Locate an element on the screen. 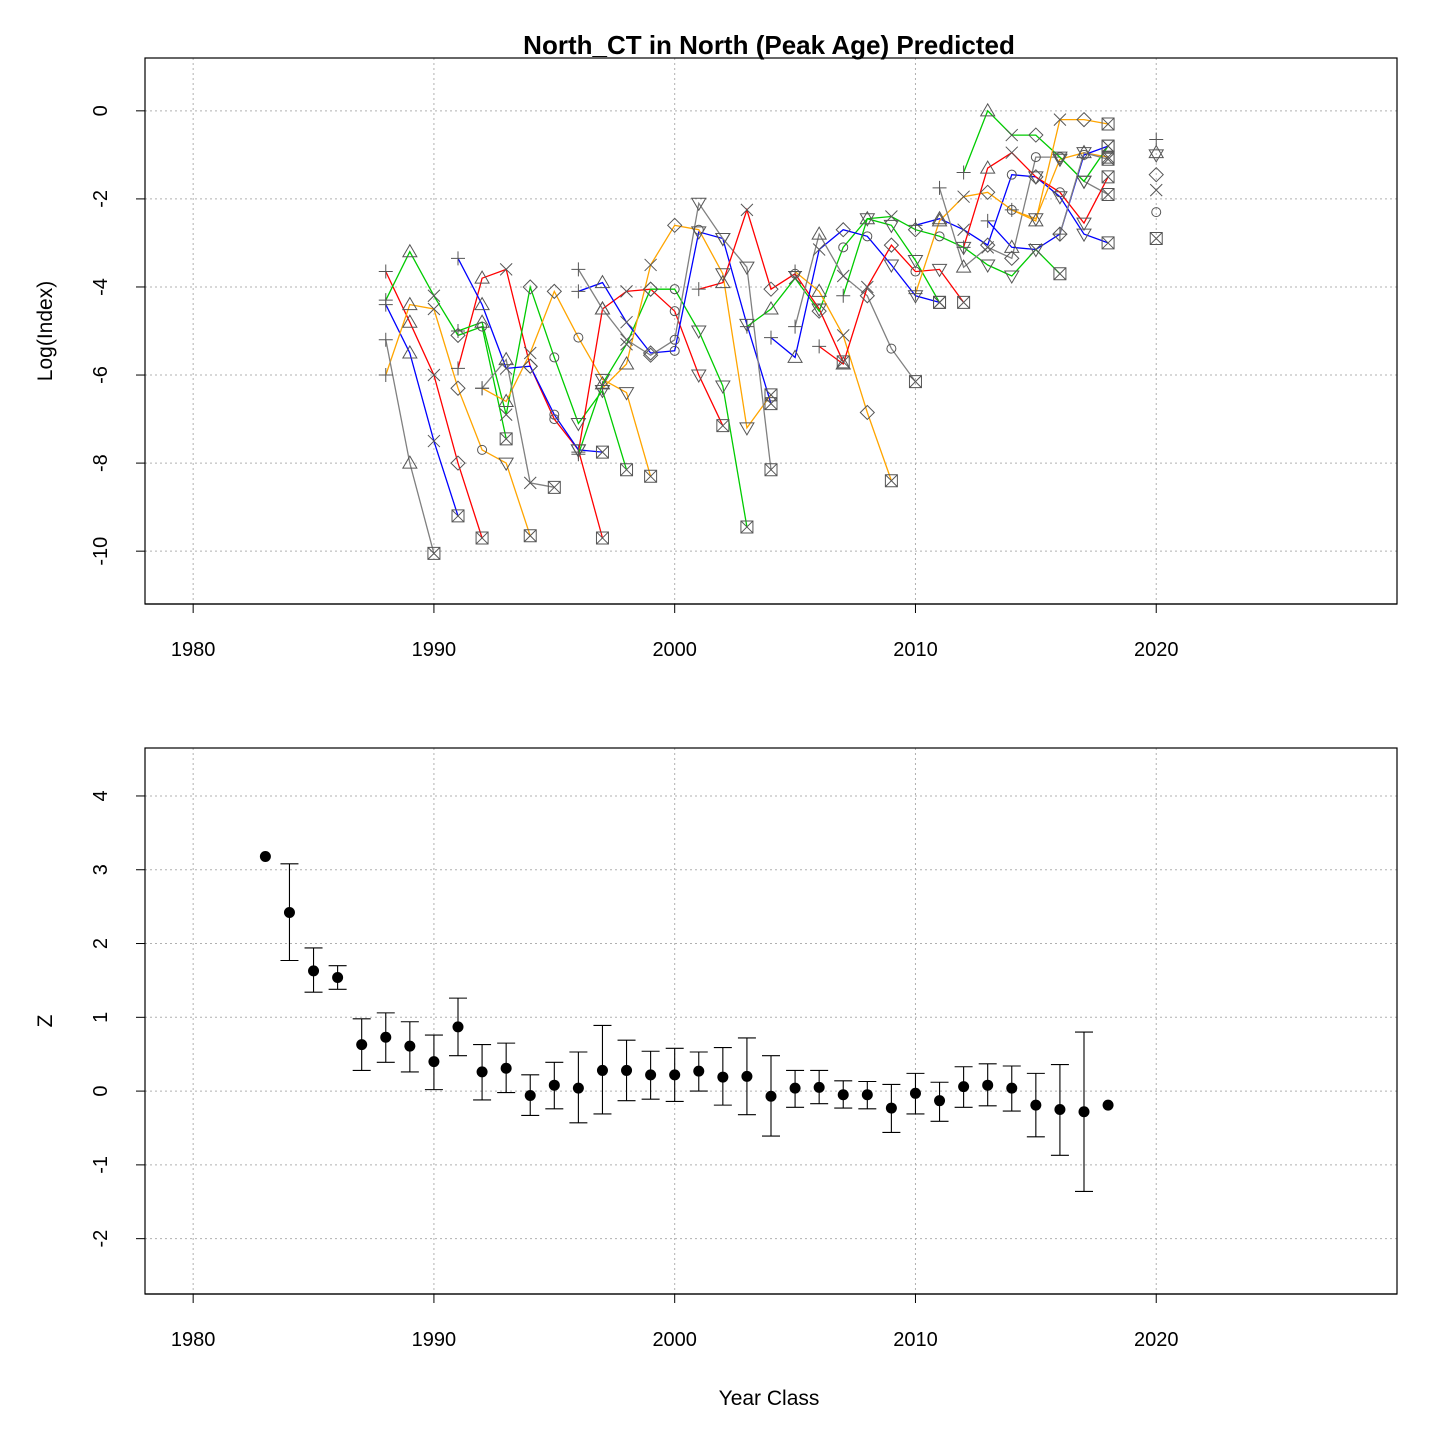 This screenshot has height=1440, width=1440. x-tick-label: 1980 is located at coordinates (193, 1340).